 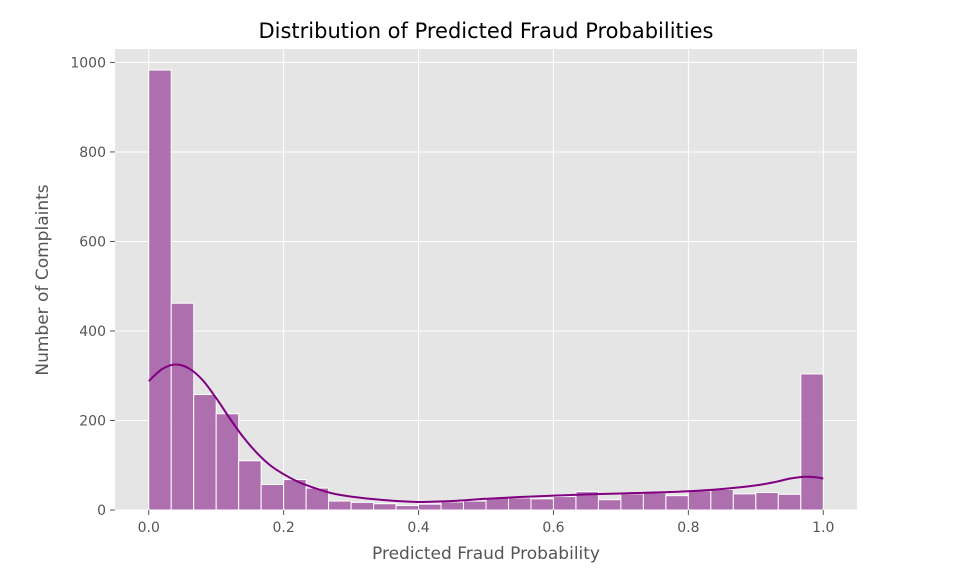 I want to click on x-axis-label: Predicted Fraud Probability, so click(x=486, y=554).